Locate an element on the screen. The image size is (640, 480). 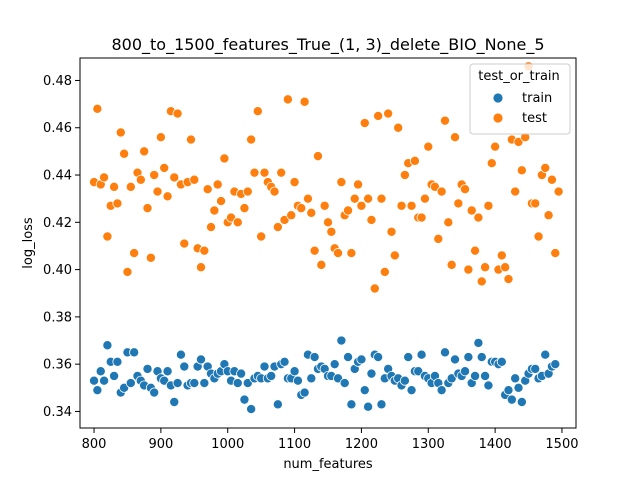
legend-title: test_or_train is located at coordinates (519, 76).